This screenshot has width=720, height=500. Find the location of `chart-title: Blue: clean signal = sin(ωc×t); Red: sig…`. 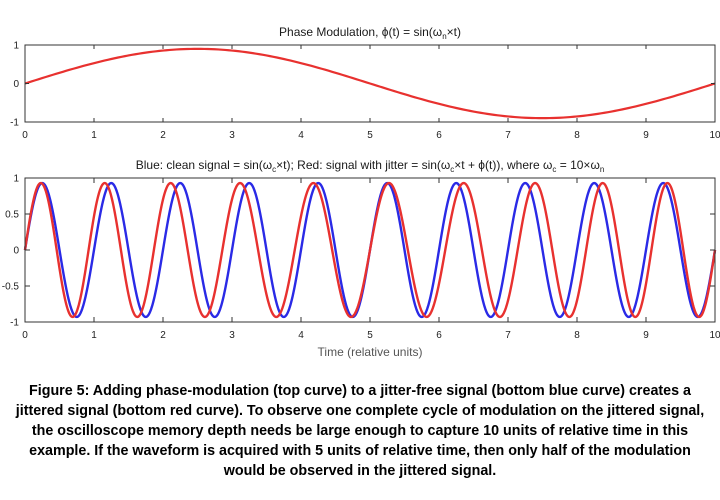

chart-title: Blue: clean signal = sin(ωc×t); Red: sig… is located at coordinates (370, 166).